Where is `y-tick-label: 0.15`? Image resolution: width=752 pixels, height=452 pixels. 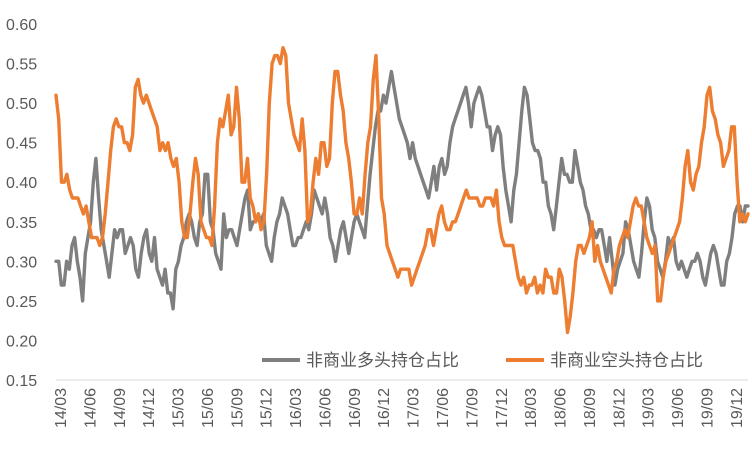 y-tick-label: 0.15 is located at coordinates (21, 381).